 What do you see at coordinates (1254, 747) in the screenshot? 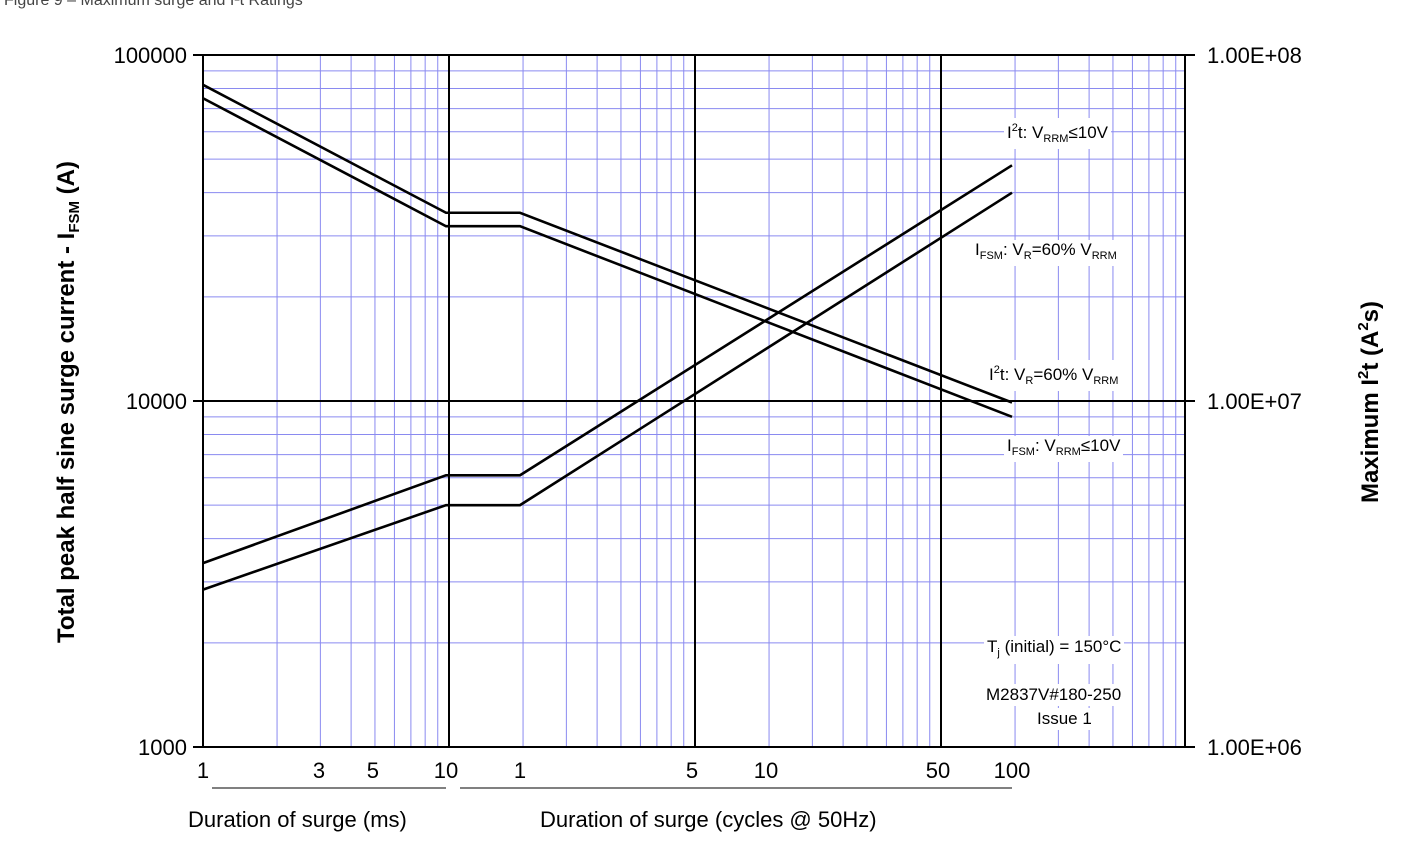
I see `y-right-tick-label: 1.00E+06` at bounding box center [1254, 747].